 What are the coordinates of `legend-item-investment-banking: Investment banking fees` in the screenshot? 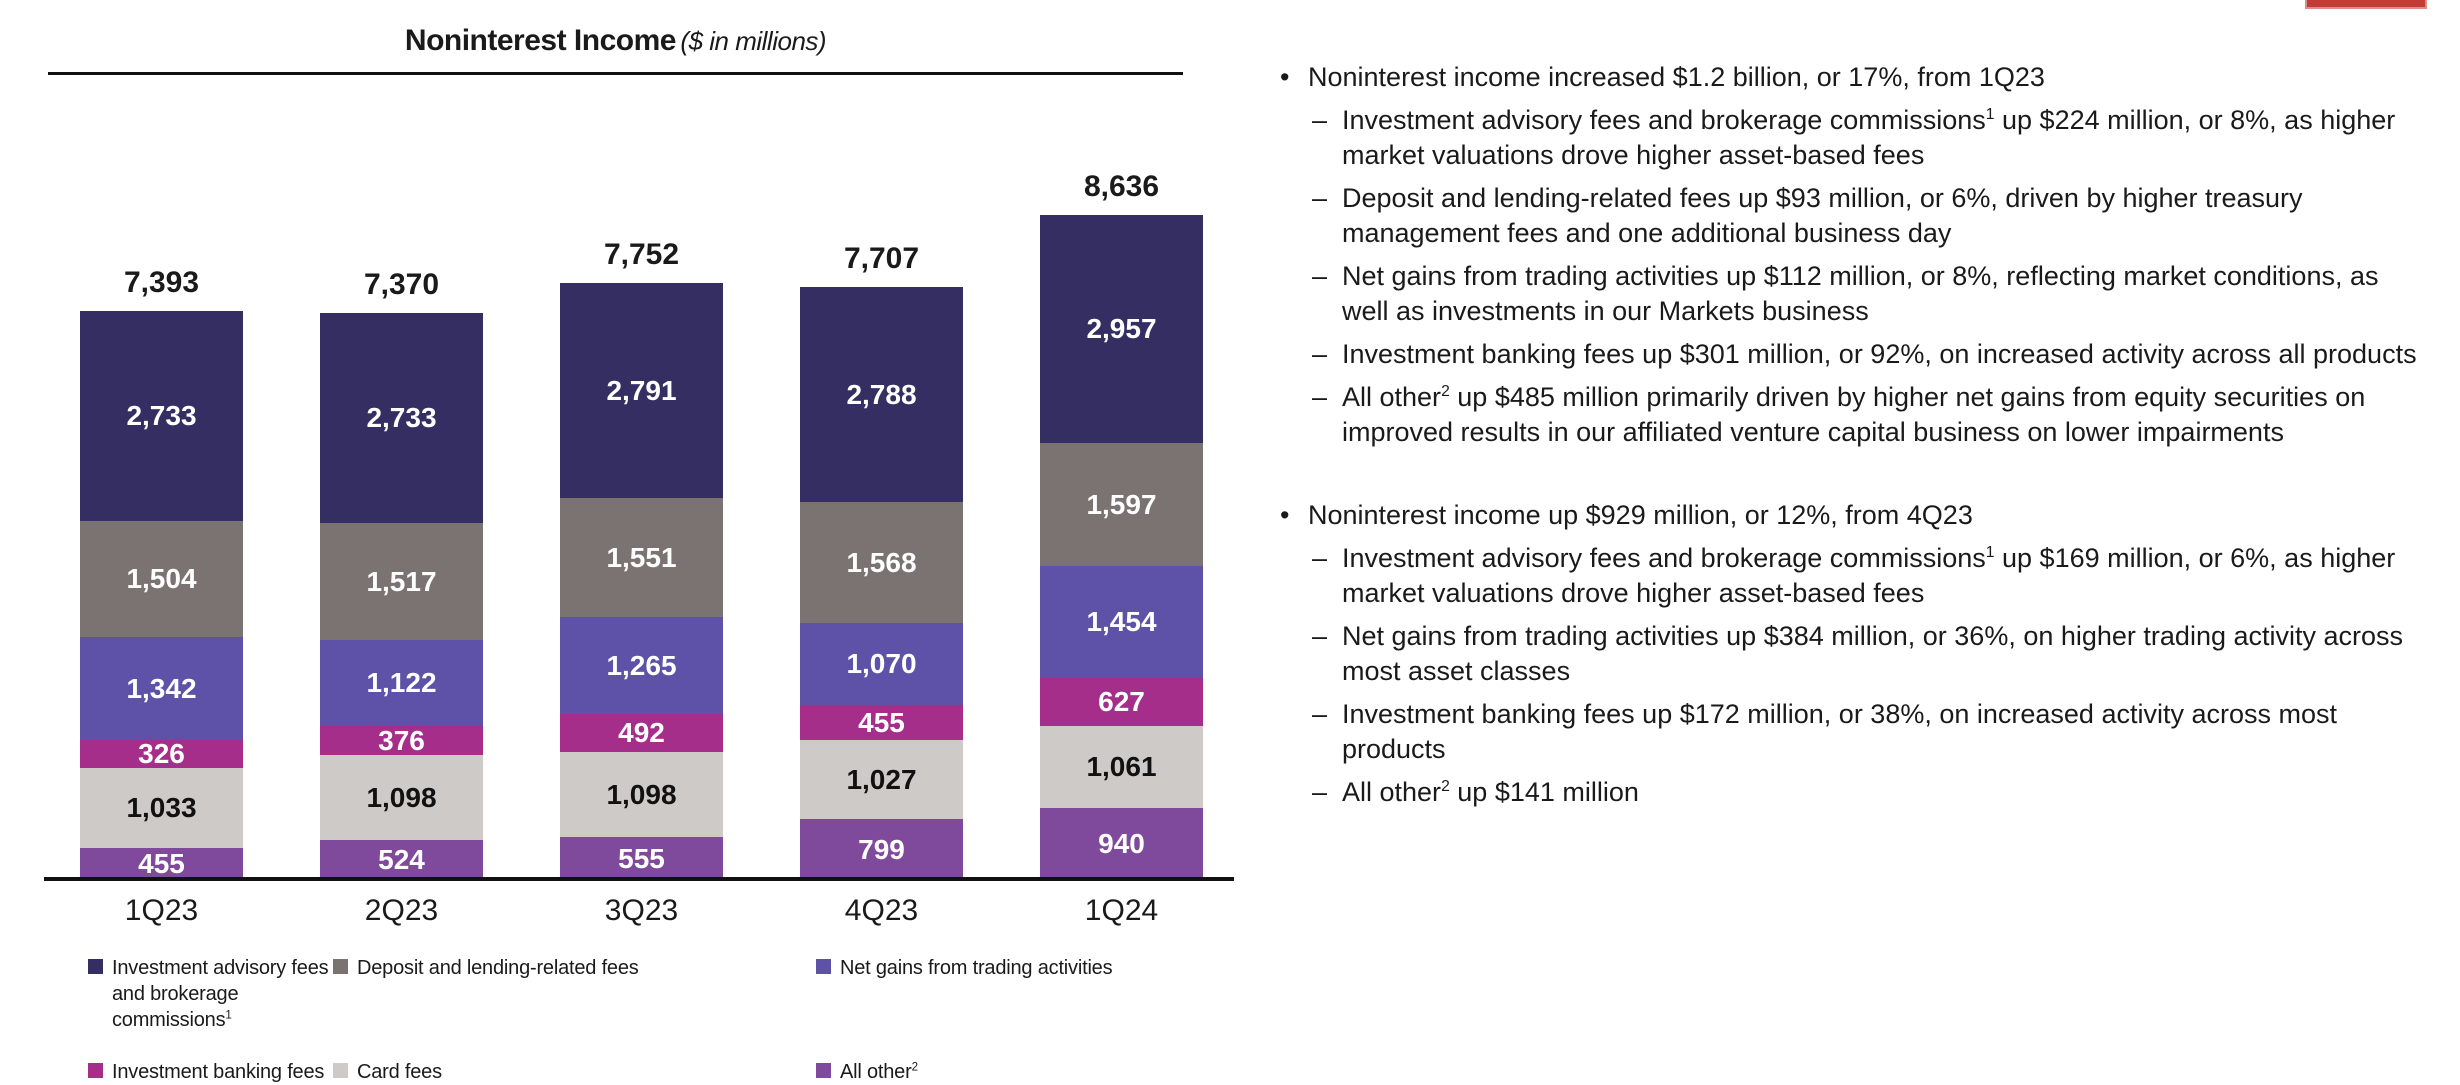 It's located at (210, 1072).